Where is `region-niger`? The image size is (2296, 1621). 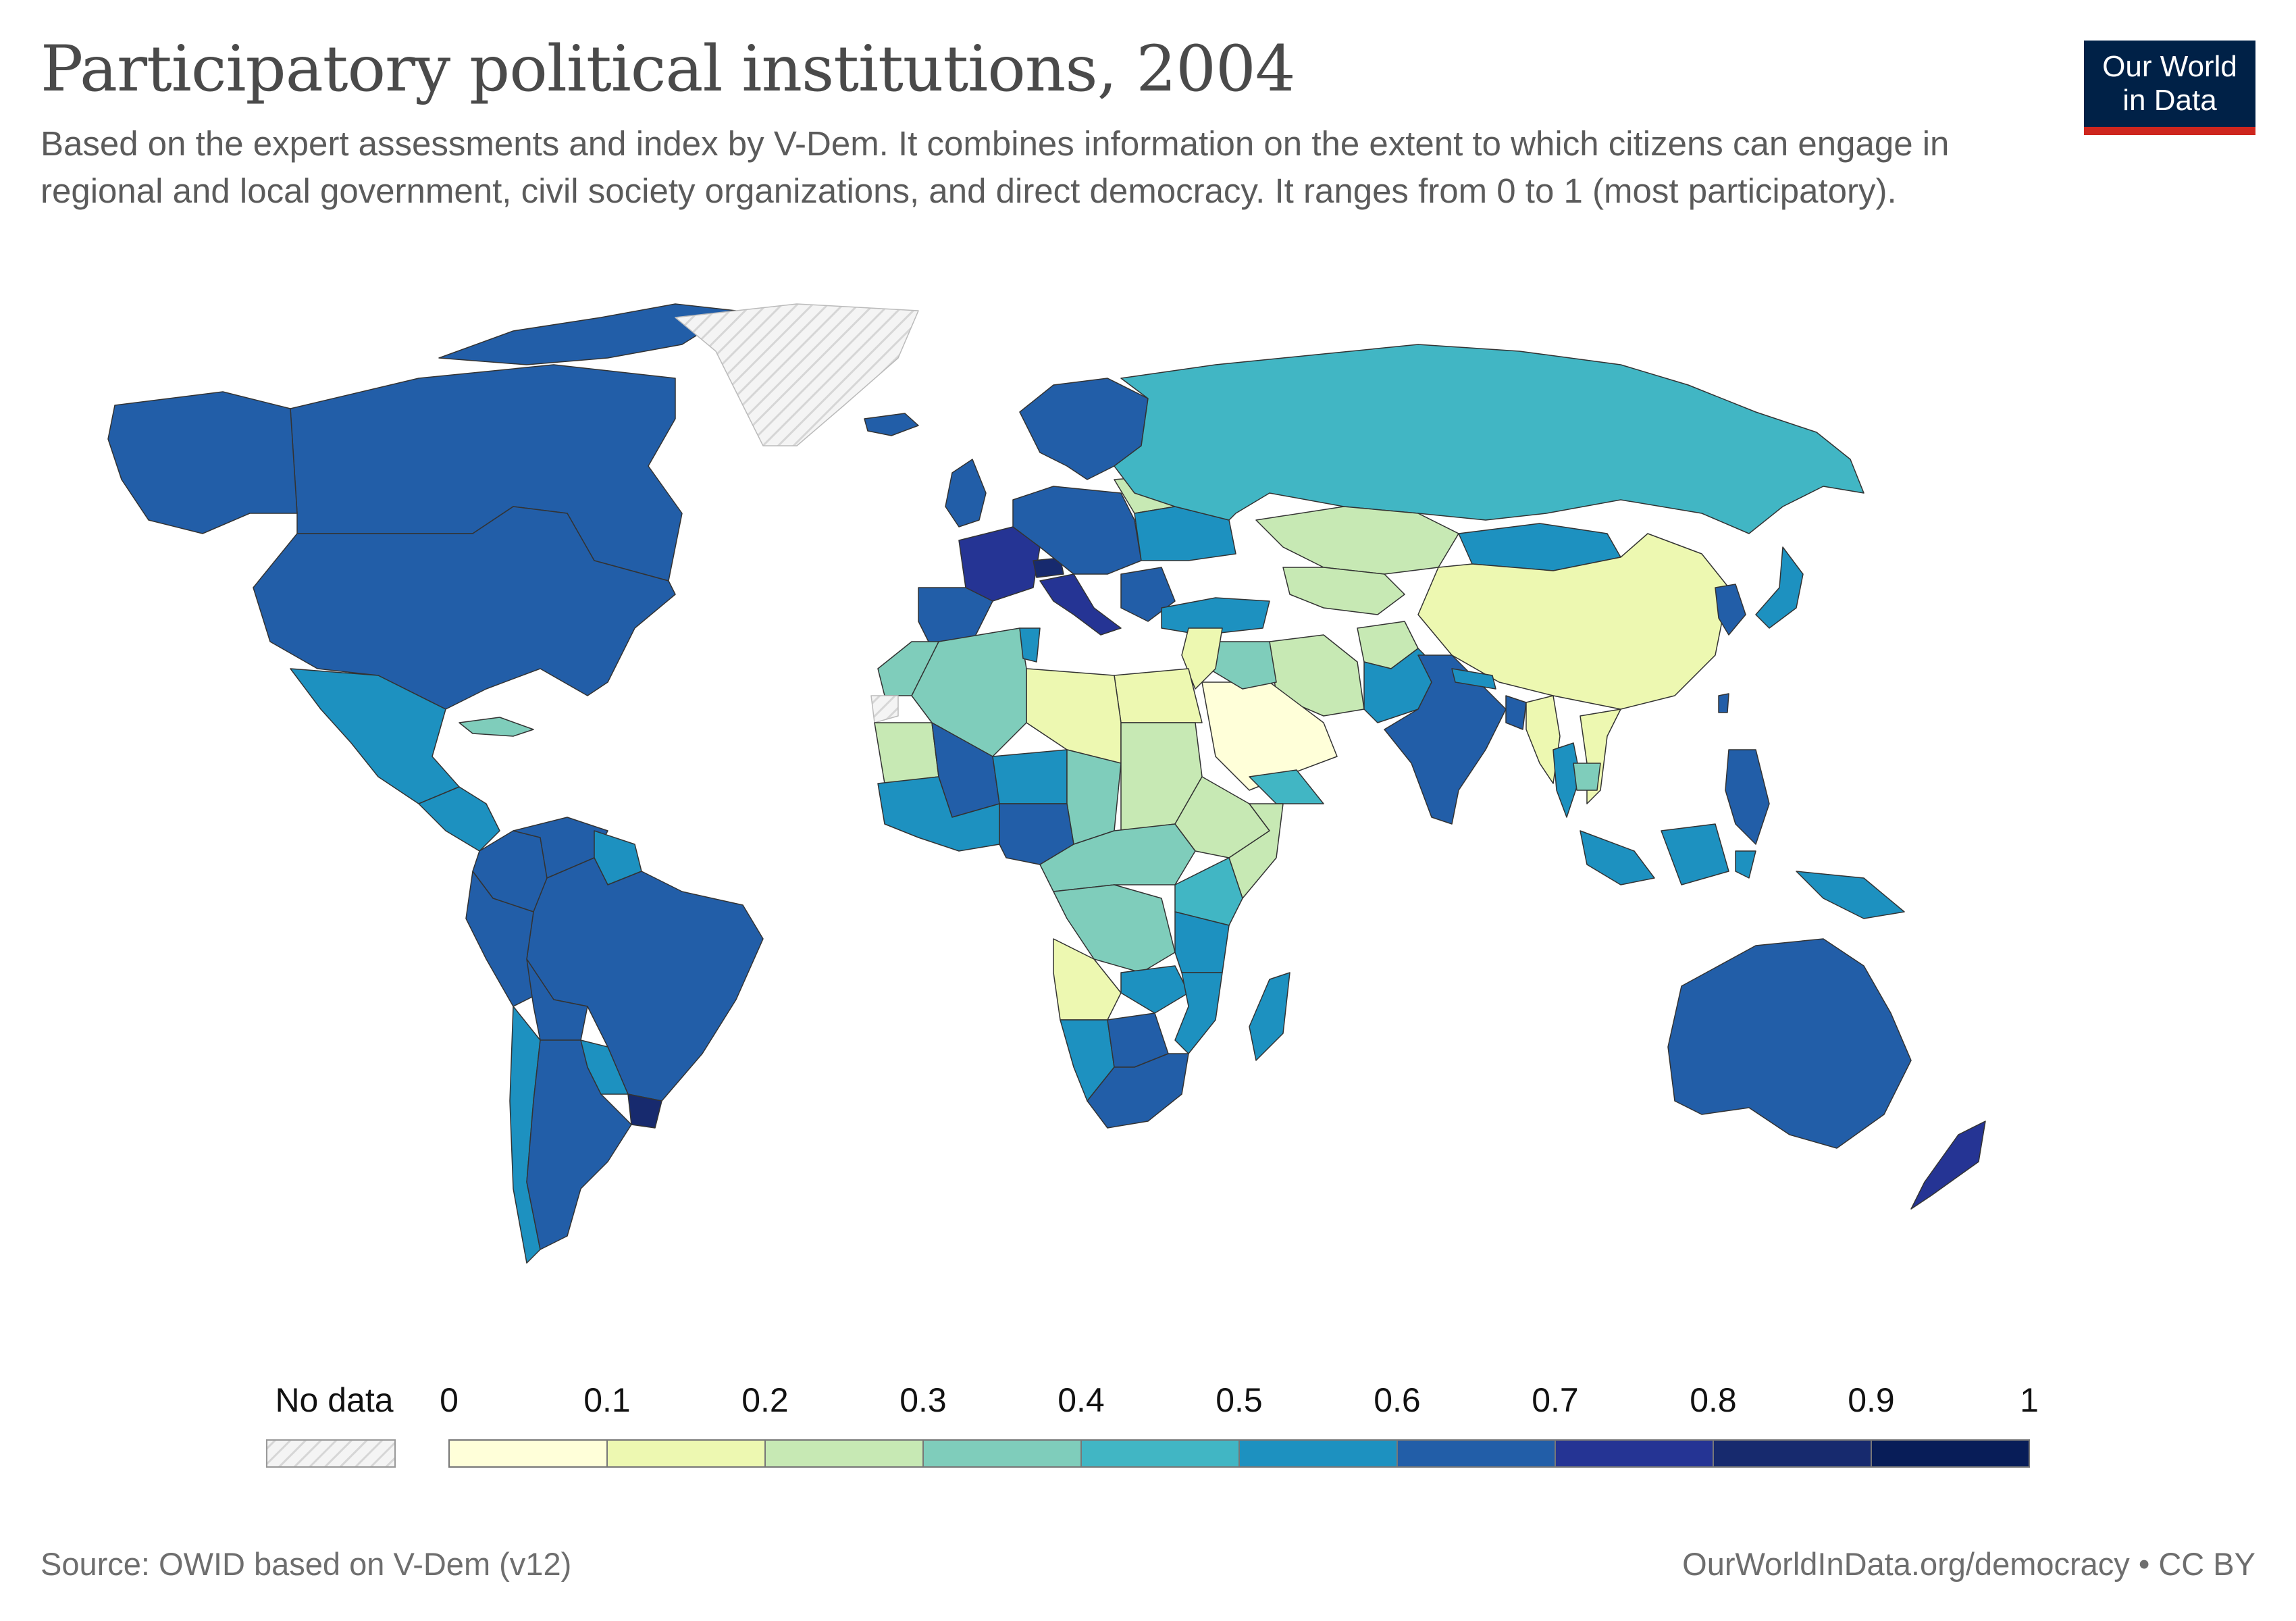
region-niger is located at coordinates (1030, 776).